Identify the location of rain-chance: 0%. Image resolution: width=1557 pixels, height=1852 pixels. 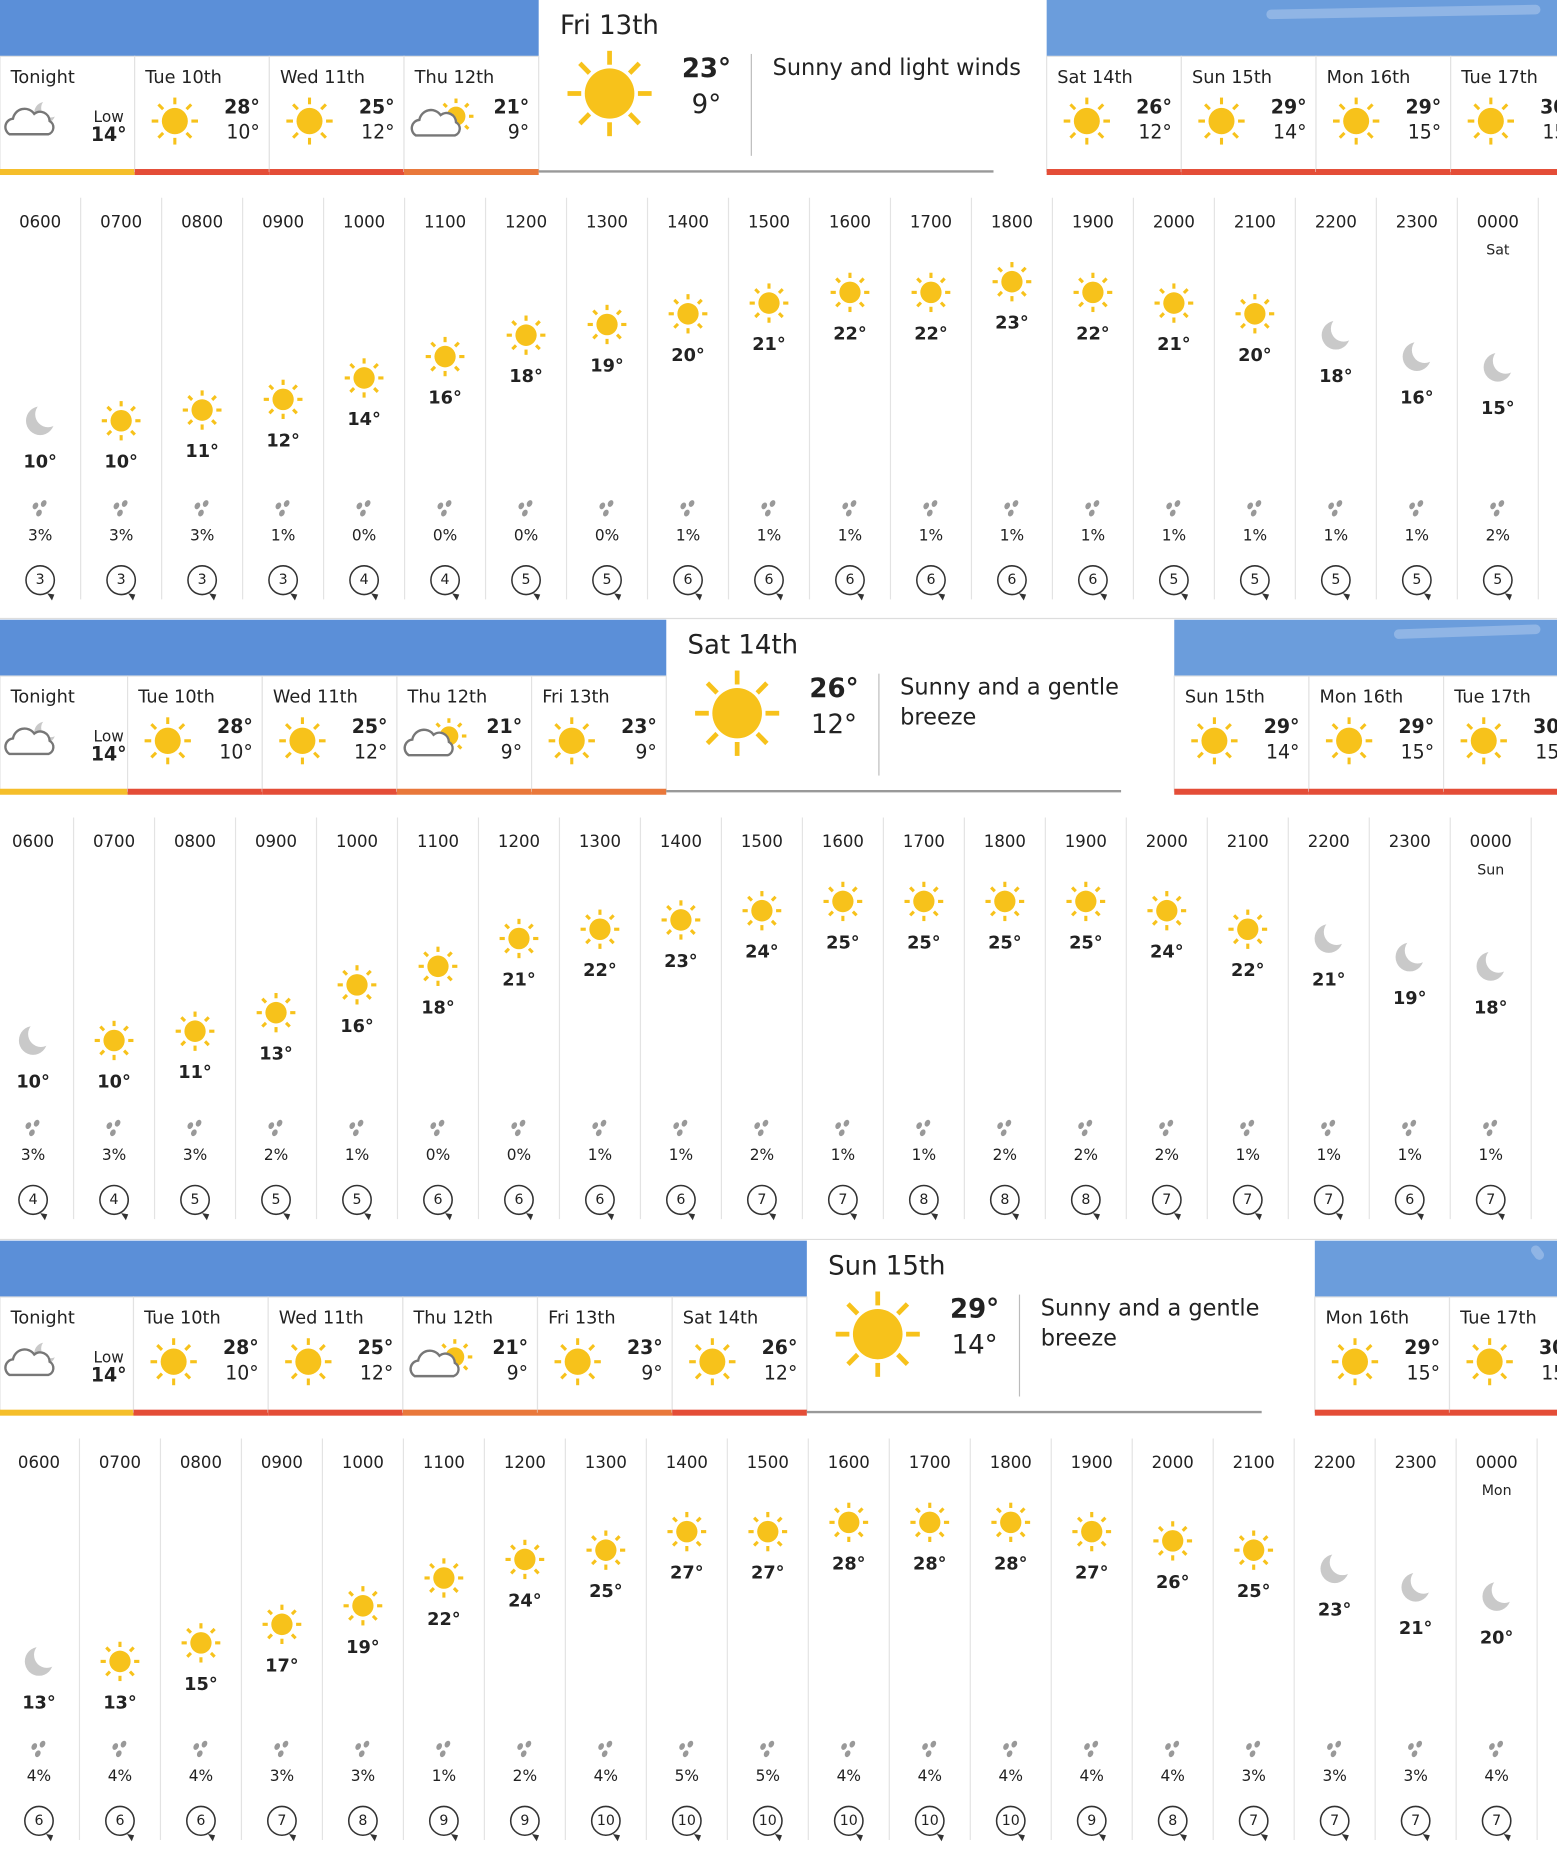
(607, 535).